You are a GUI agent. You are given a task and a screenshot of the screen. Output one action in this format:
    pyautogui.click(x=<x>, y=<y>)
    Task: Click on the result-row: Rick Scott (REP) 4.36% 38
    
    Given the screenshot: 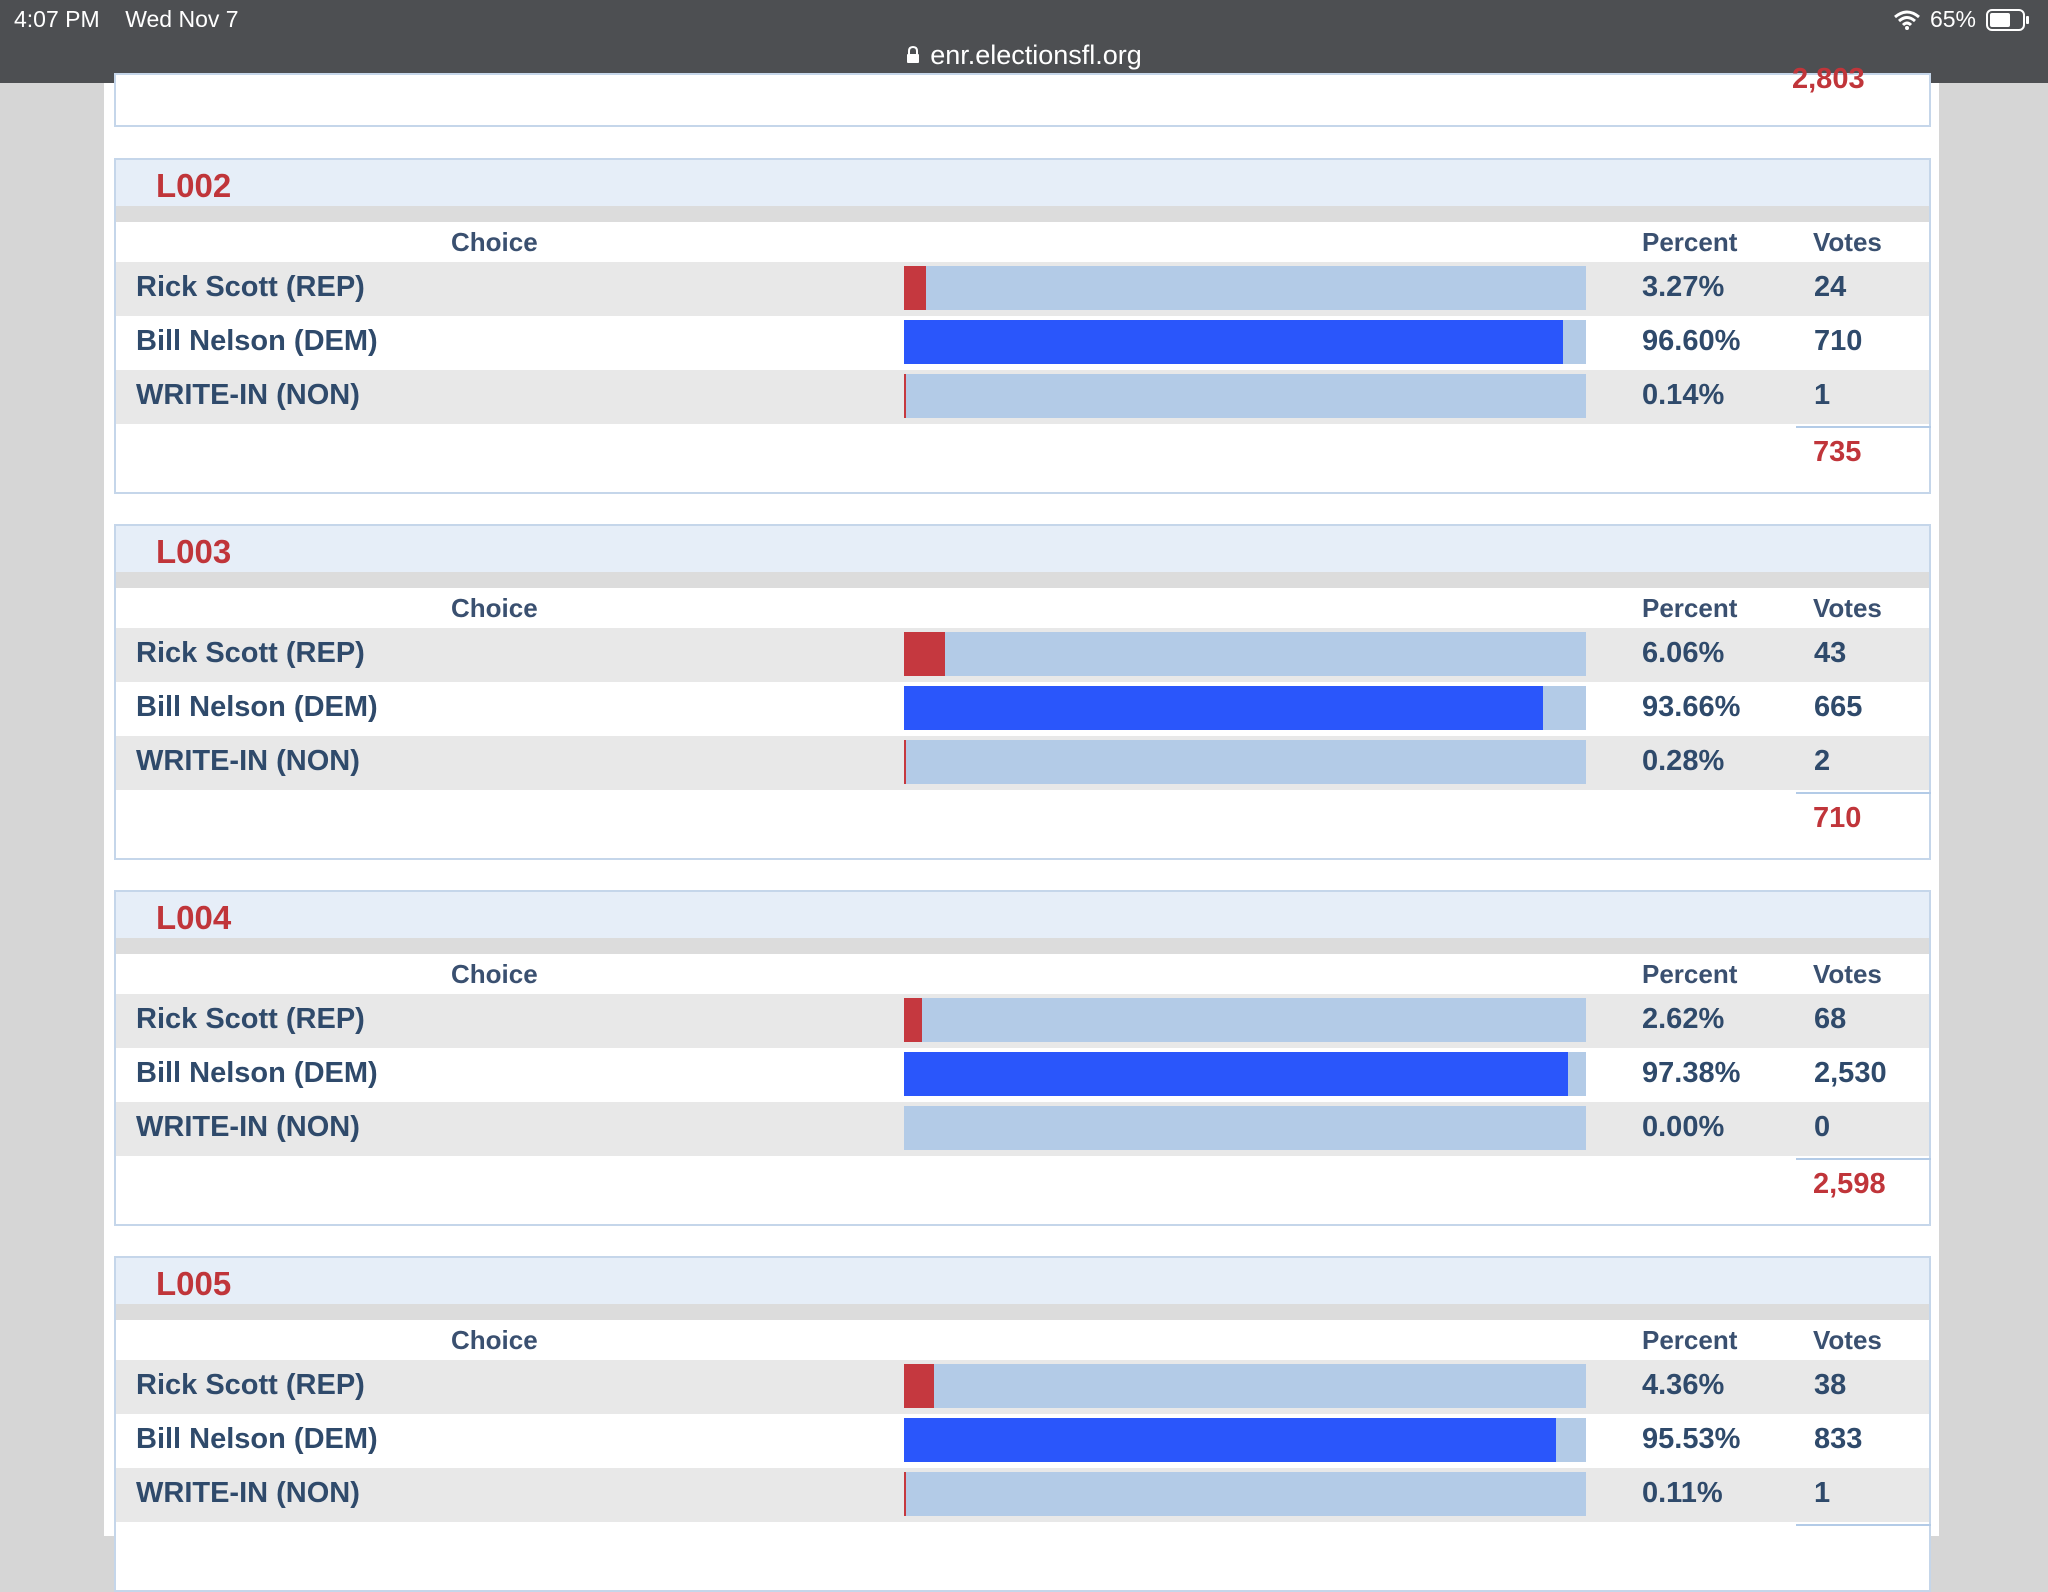 What is the action you would take?
    pyautogui.click(x=1022, y=1387)
    